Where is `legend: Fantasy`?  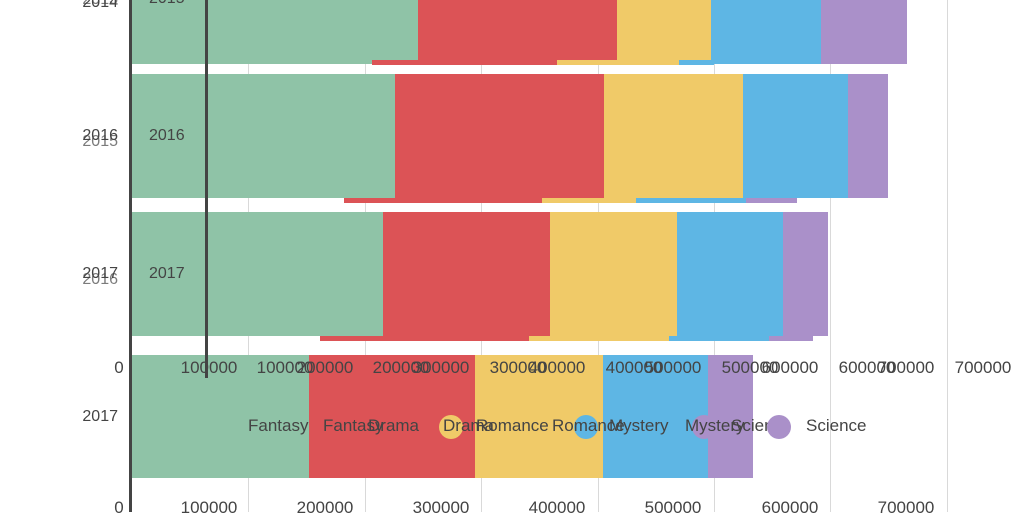
legend: Fantasy is located at coordinates (289, 426).